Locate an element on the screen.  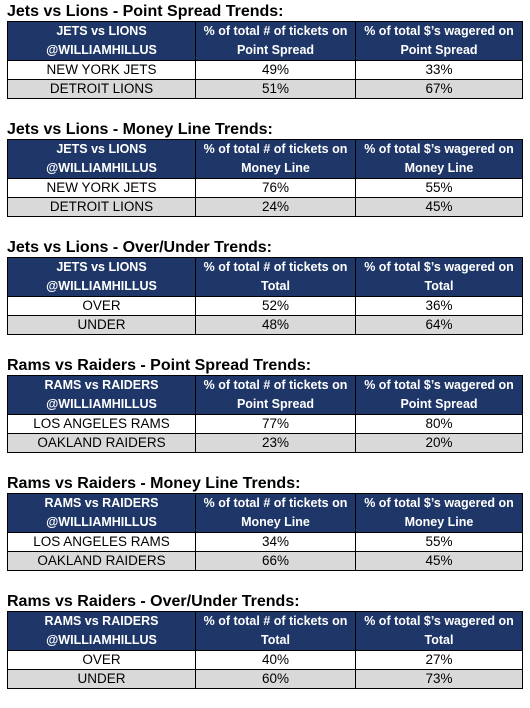
percent-cell: 76% is located at coordinates (275, 188).